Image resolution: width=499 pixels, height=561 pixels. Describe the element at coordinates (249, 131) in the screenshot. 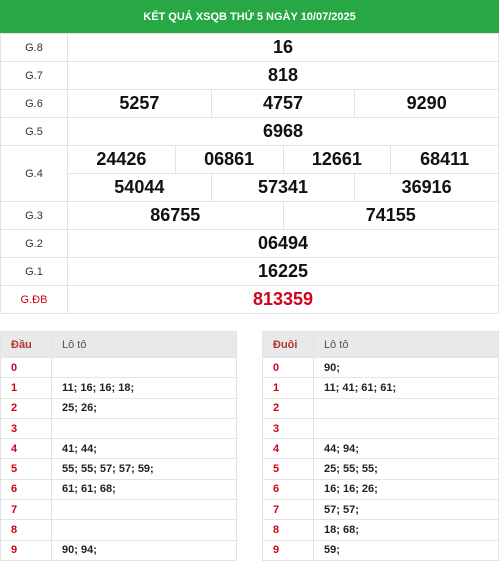

I see `prize-row-g5: G.5 6968` at that location.